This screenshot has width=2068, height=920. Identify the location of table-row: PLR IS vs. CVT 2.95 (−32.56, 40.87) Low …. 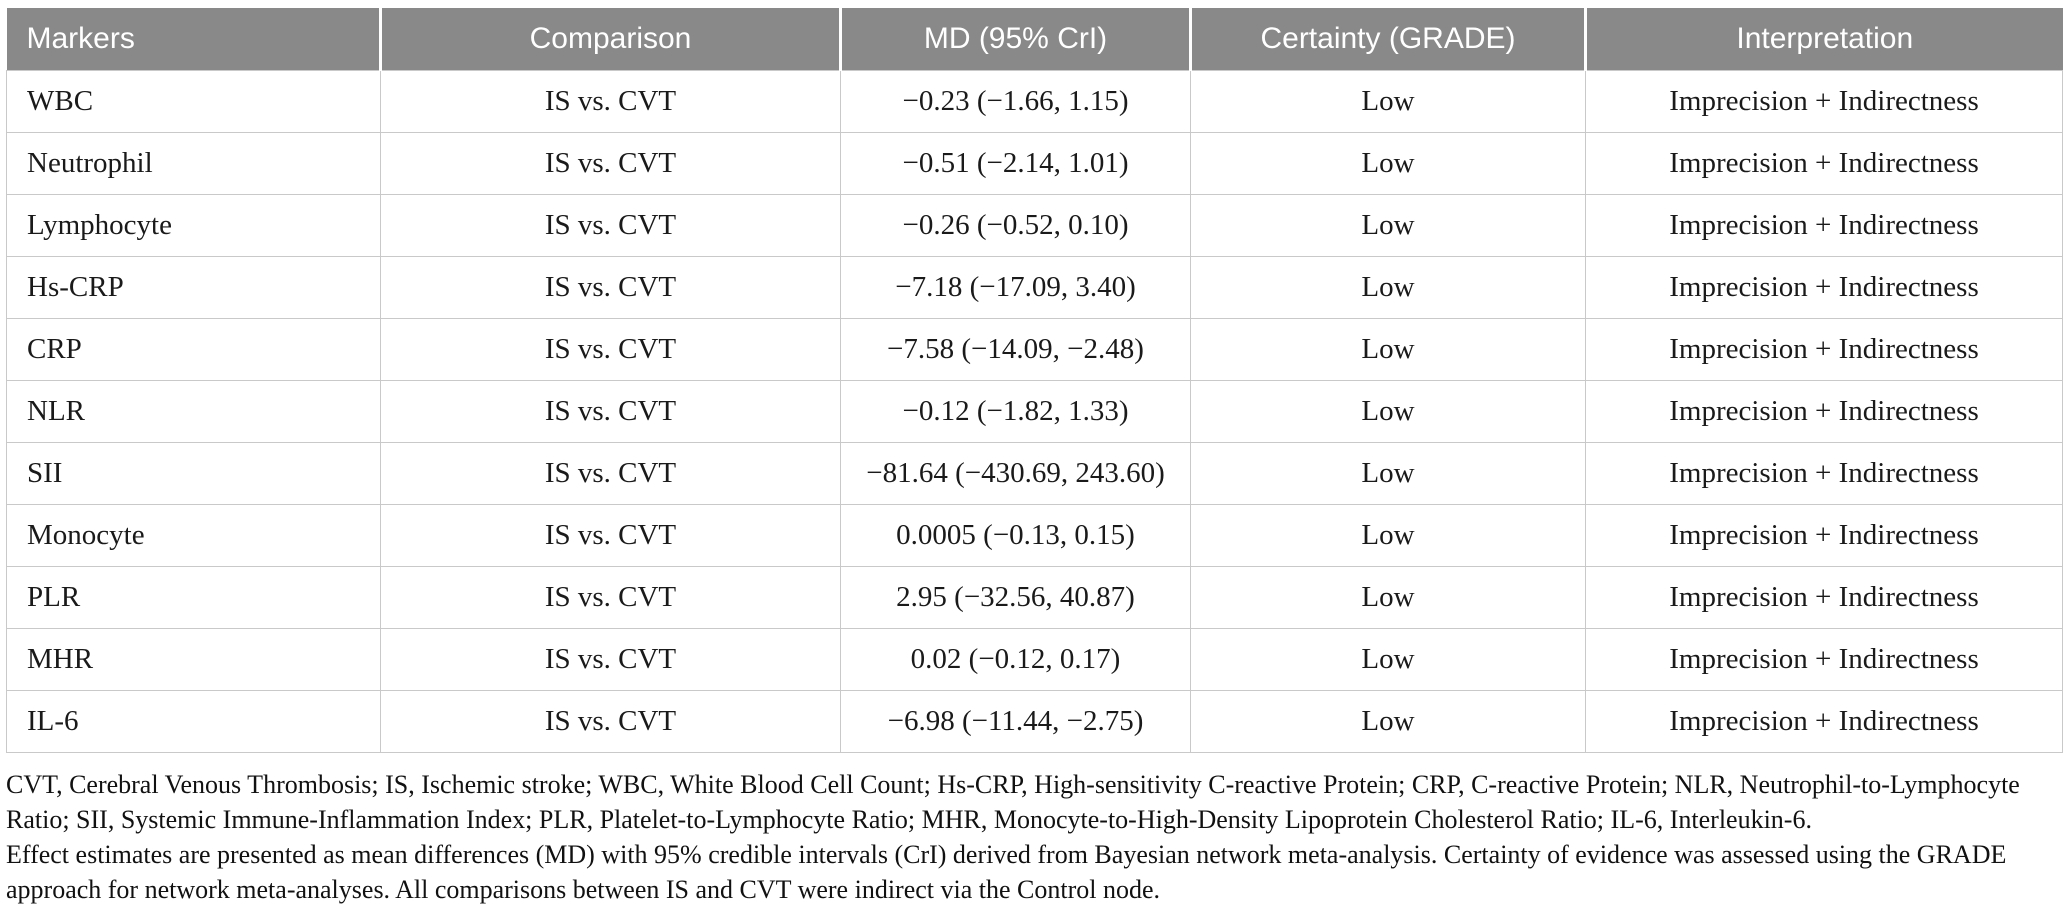
(1034, 597).